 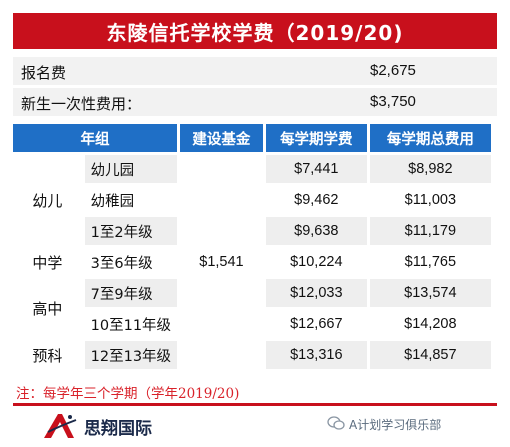 What do you see at coordinates (252, 355) in the screenshot?
I see `table-row: 预科 12至13年级 $13,316 $14,857` at bounding box center [252, 355].